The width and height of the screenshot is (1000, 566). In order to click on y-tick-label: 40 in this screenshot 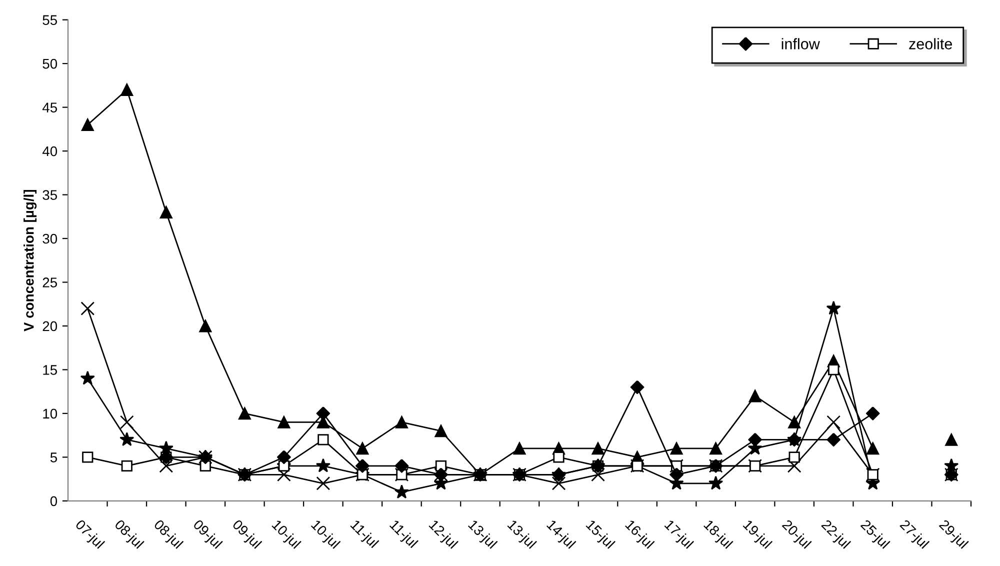, I will do `click(50, 151)`.